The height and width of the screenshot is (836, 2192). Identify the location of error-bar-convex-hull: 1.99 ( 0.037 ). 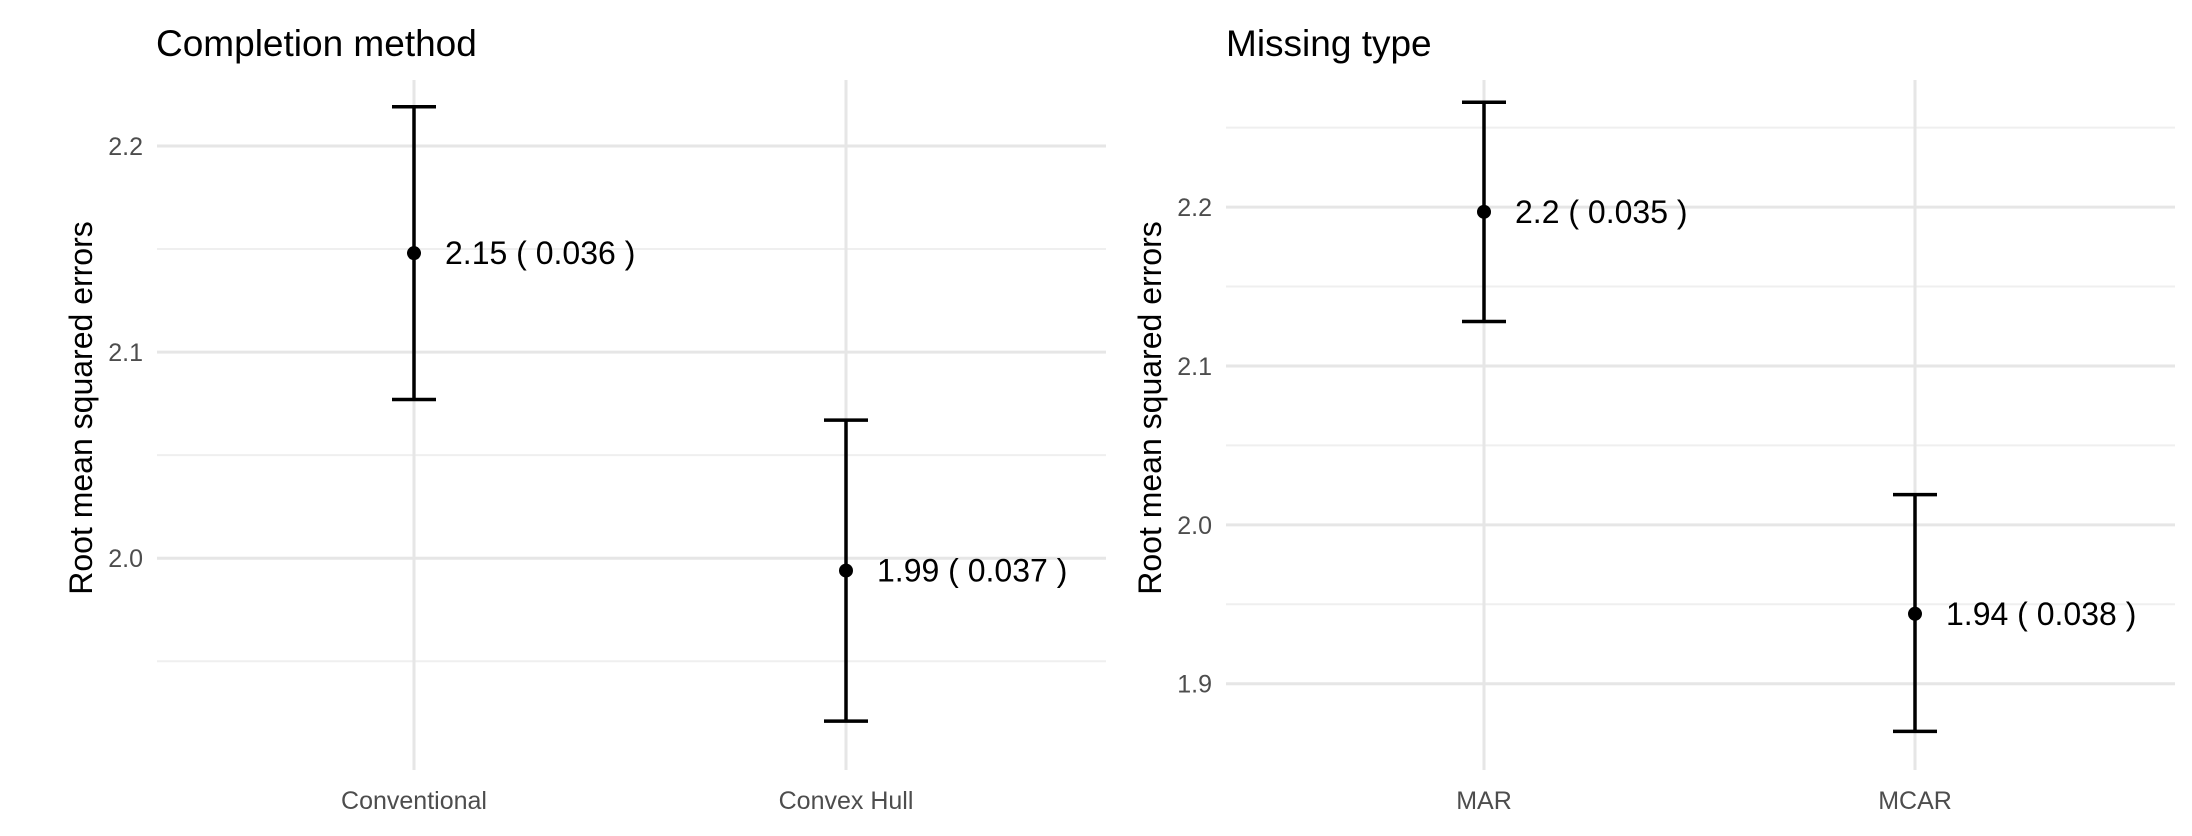
(945, 570).